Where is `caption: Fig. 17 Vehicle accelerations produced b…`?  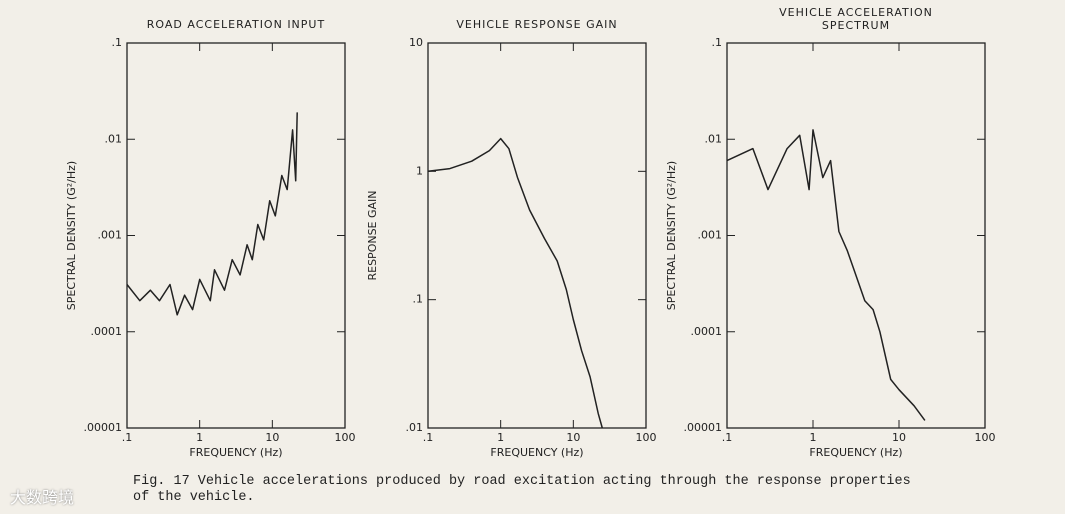
caption: Fig. 17 Vehicle accelerations produced b… is located at coordinates (522, 489).